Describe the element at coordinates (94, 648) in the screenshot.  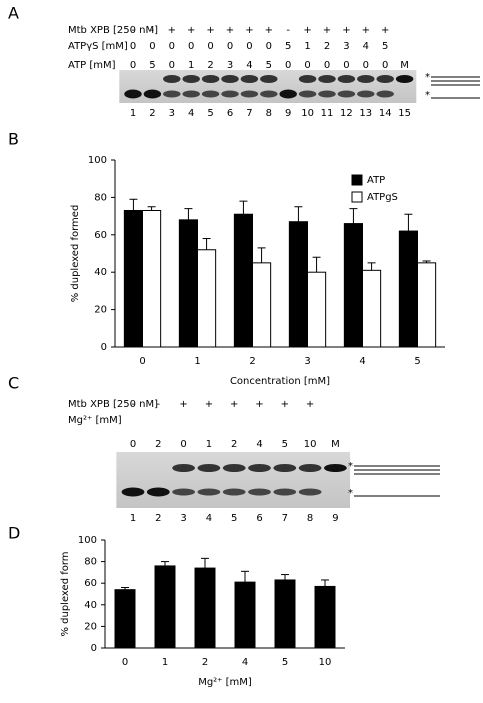
I see `y-tick-label: 0` at that location.